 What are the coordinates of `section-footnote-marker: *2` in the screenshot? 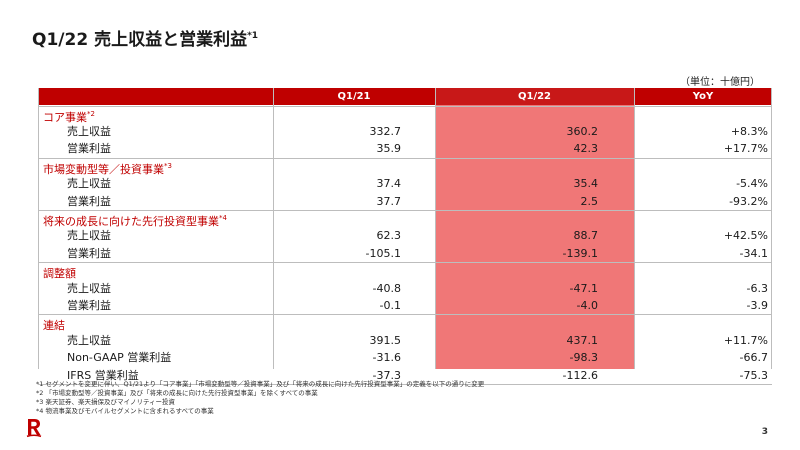 It's located at (91, 114).